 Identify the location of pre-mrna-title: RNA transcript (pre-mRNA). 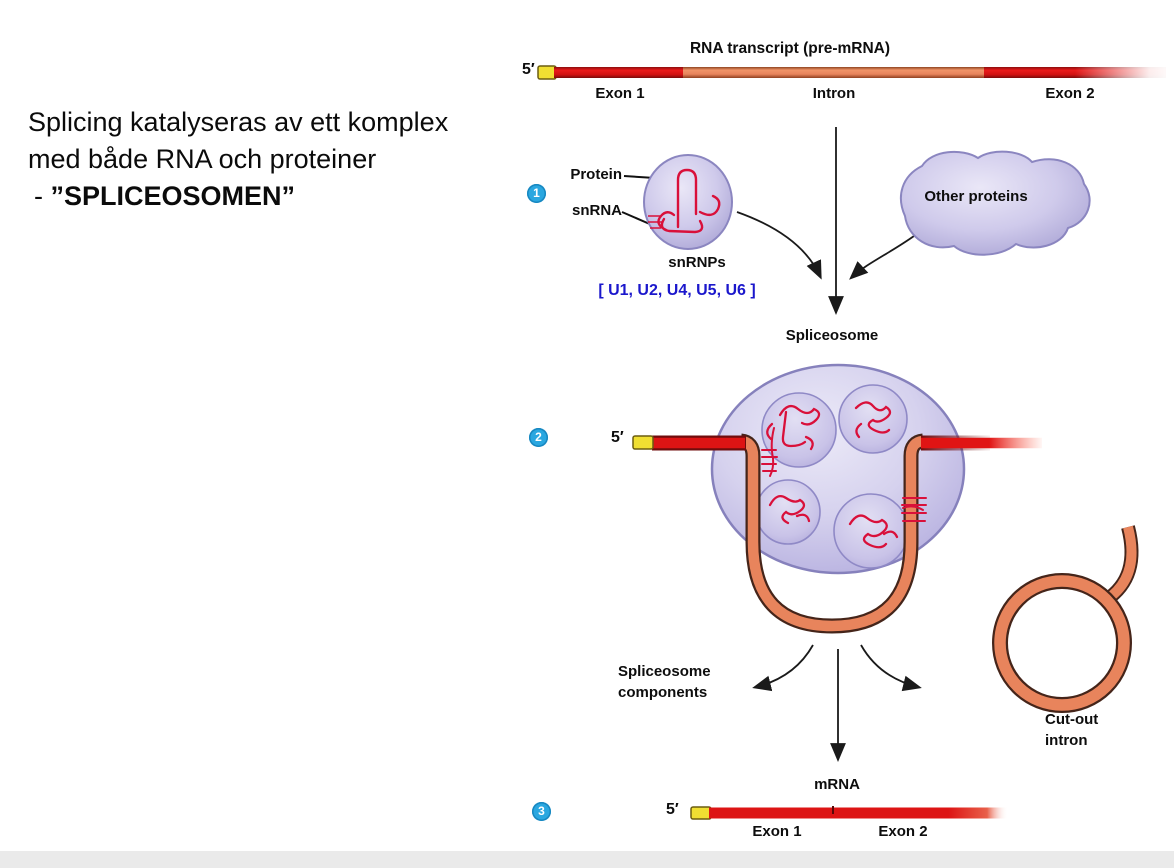
(790, 48).